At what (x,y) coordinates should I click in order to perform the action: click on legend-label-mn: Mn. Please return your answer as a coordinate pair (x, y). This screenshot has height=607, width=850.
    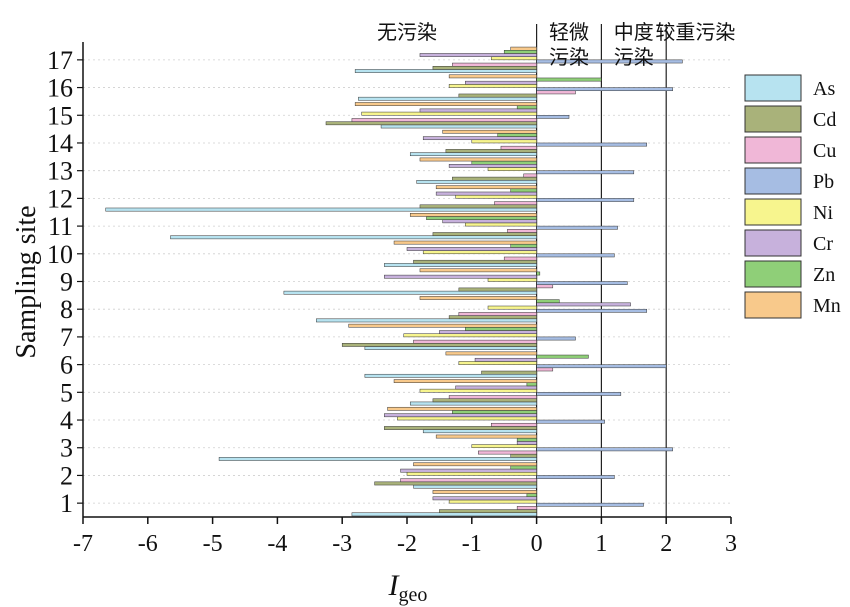
    Looking at the image, I should click on (827, 306).